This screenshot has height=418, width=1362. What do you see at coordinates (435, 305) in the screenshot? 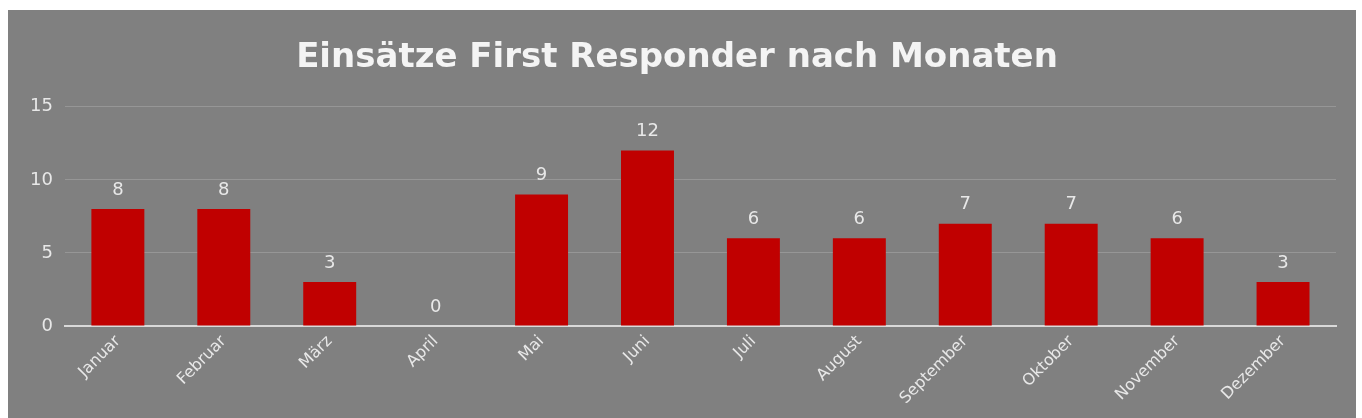
I see `data-label: 0` at bounding box center [435, 305].